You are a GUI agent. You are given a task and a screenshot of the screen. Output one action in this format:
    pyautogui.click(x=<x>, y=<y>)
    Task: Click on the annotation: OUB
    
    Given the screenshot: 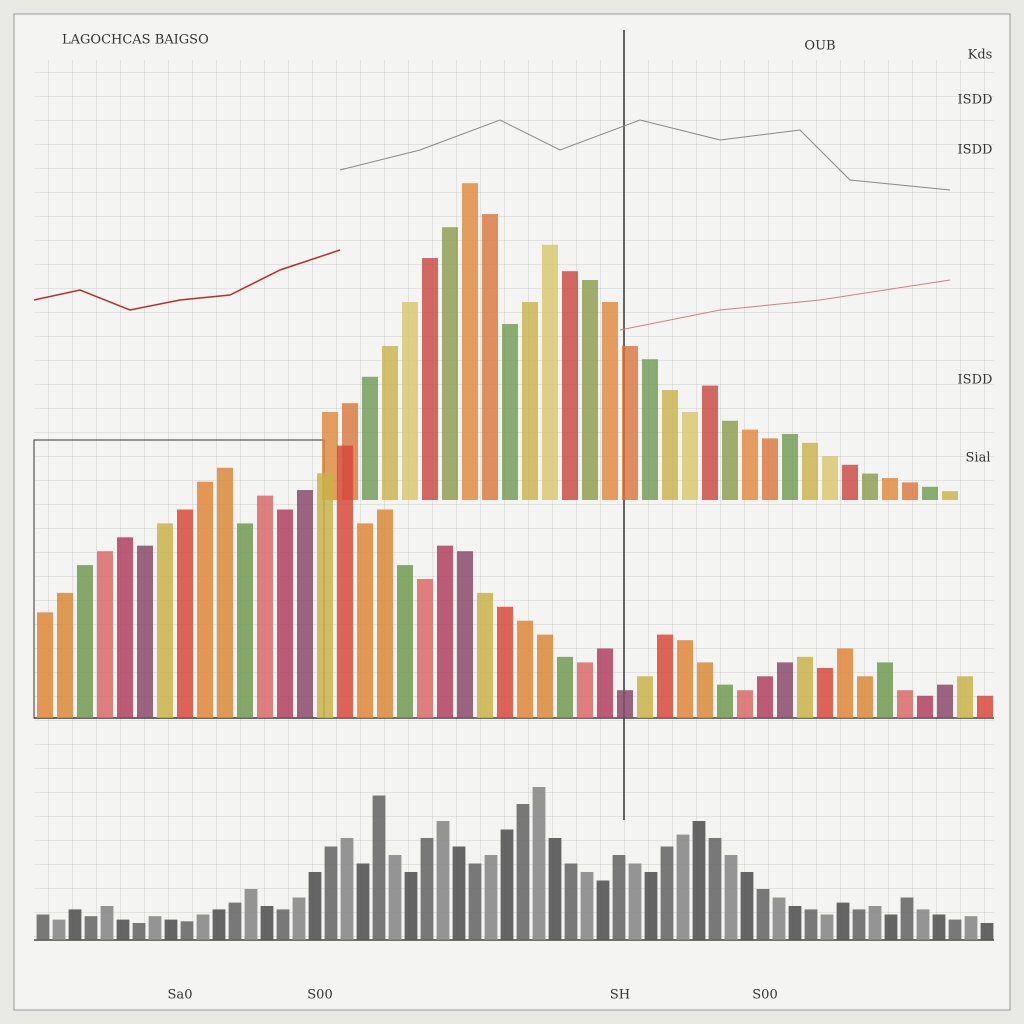 What is the action you would take?
    pyautogui.click(x=819, y=46)
    